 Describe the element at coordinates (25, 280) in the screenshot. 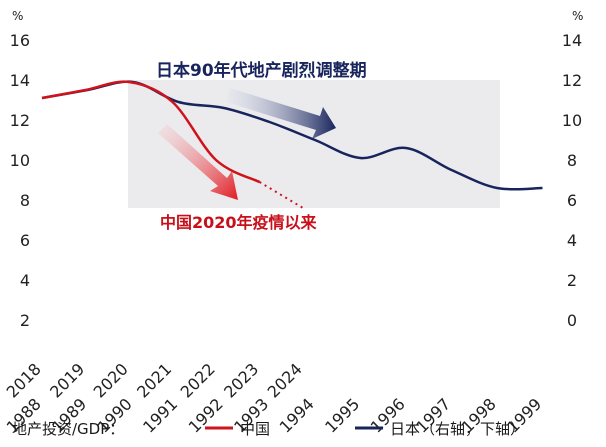

I see `left-axis-tick-label: 4` at that location.